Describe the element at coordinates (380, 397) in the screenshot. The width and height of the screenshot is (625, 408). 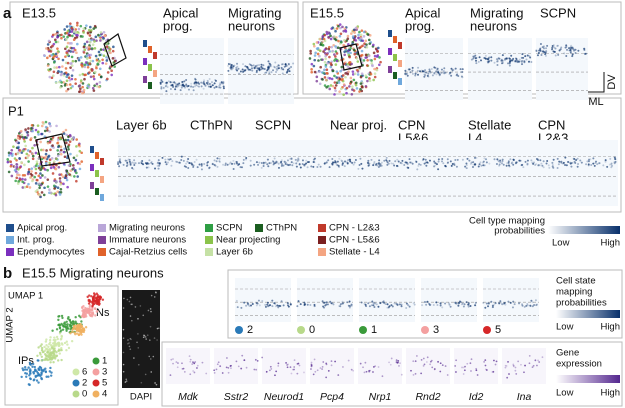
I see `gene-label: Nrp1` at that location.